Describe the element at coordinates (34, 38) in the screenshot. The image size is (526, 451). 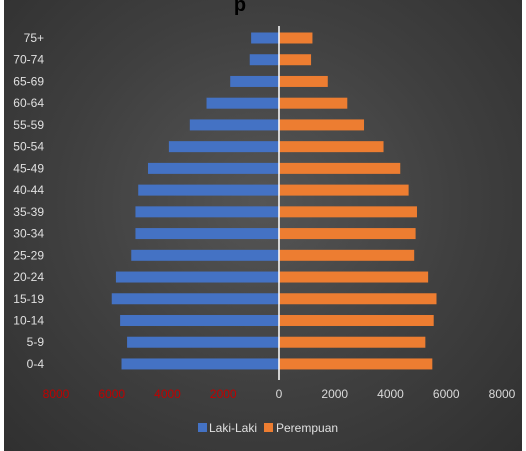
I see `y-tick-label: 75+` at that location.